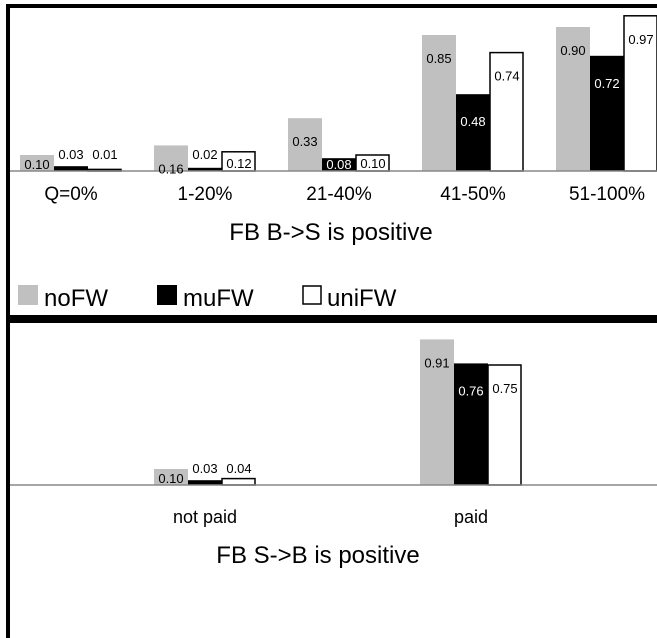  Describe the element at coordinates (312, 295) in the screenshot. I see `legend-swatch-unifw` at that location.